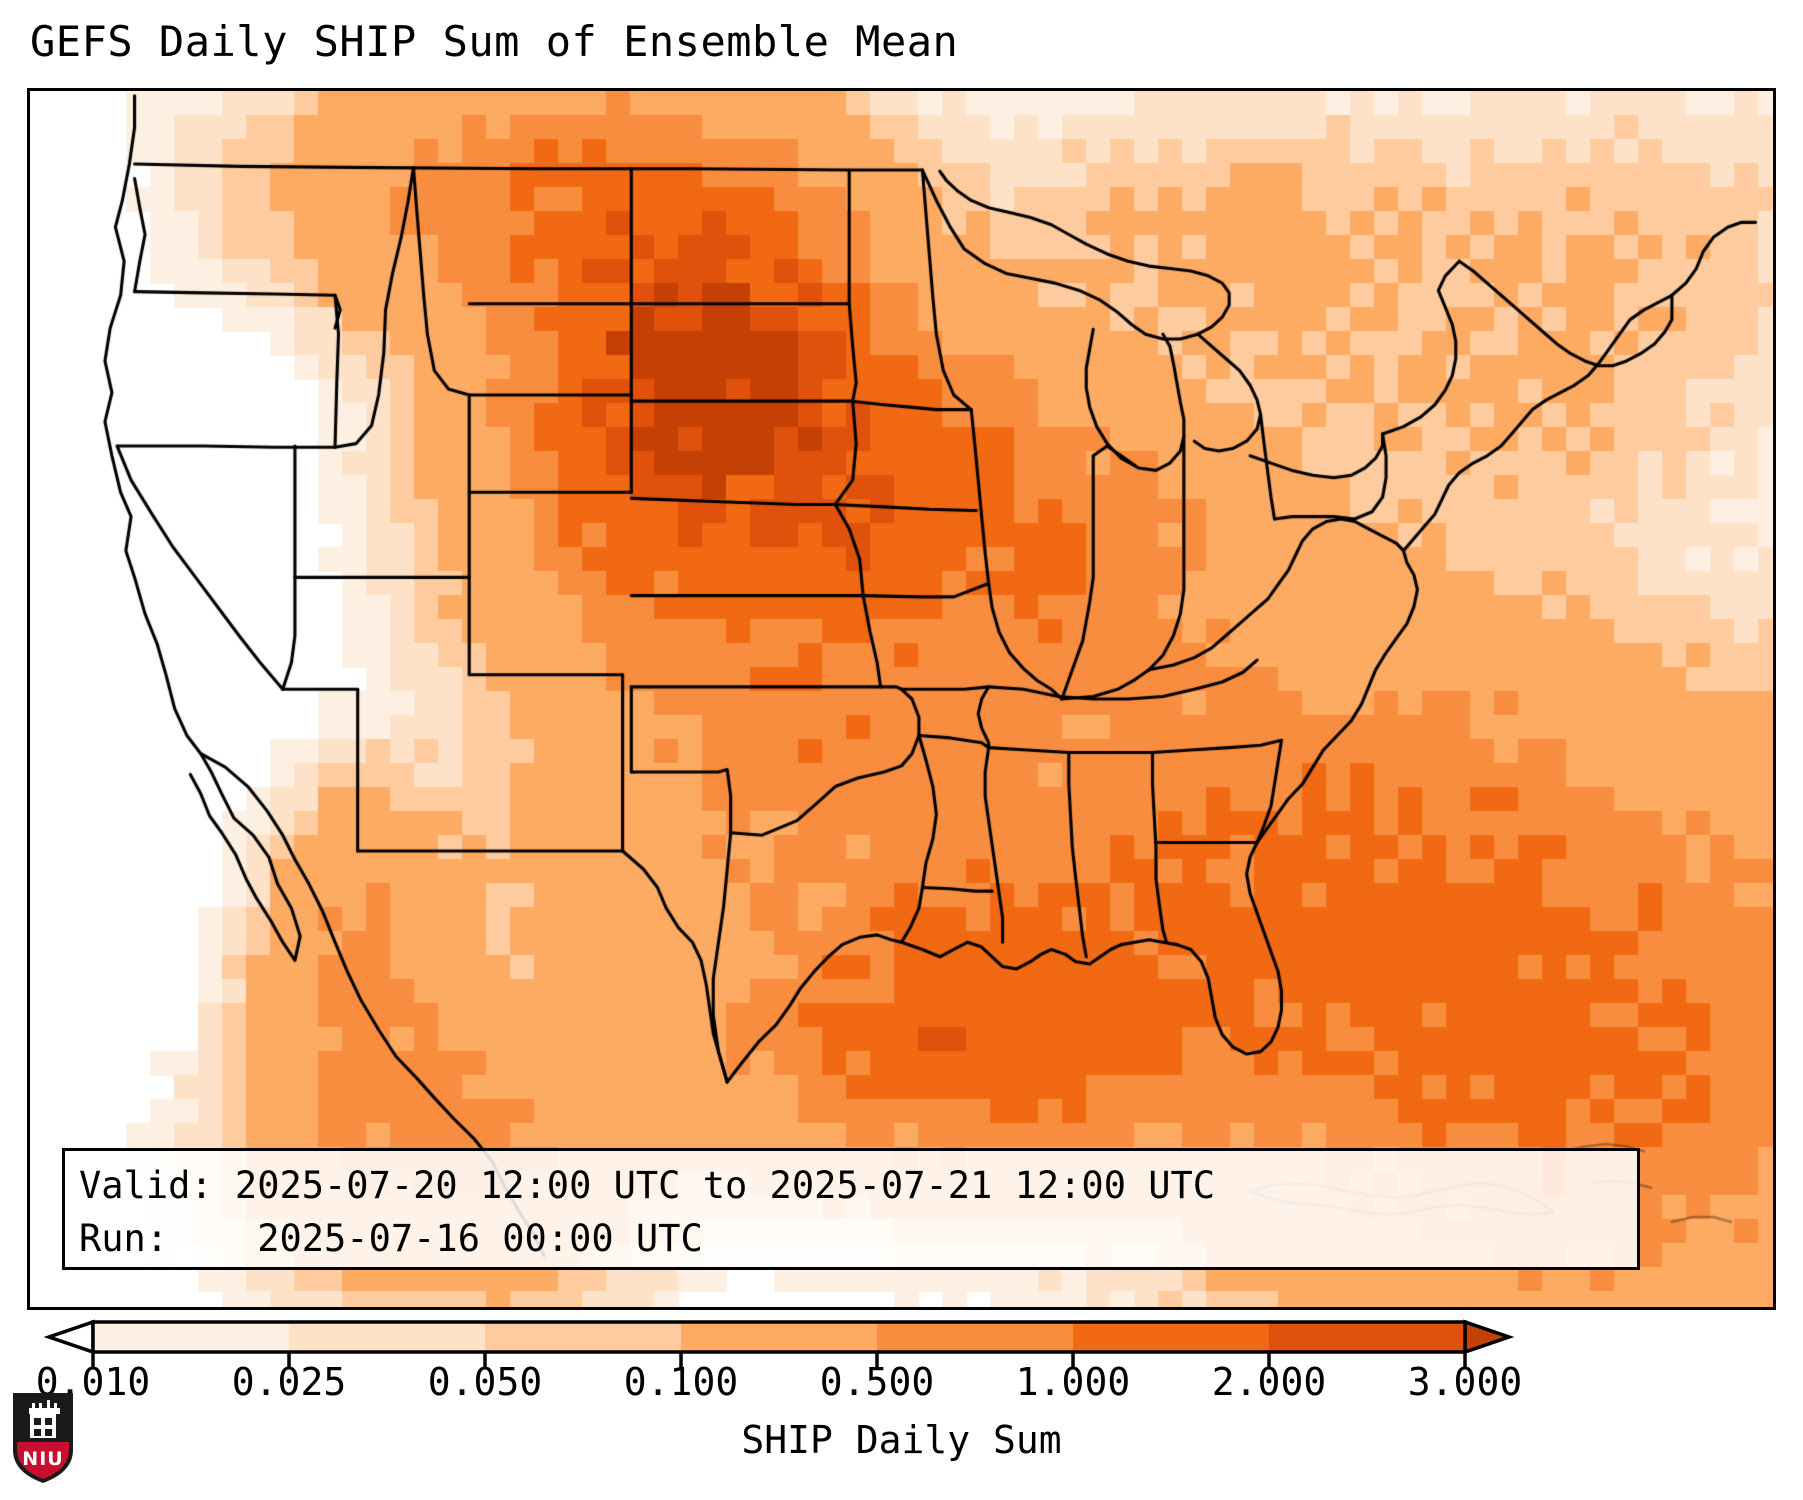  I want to click on colorbar-svg, so click(779, 1343).